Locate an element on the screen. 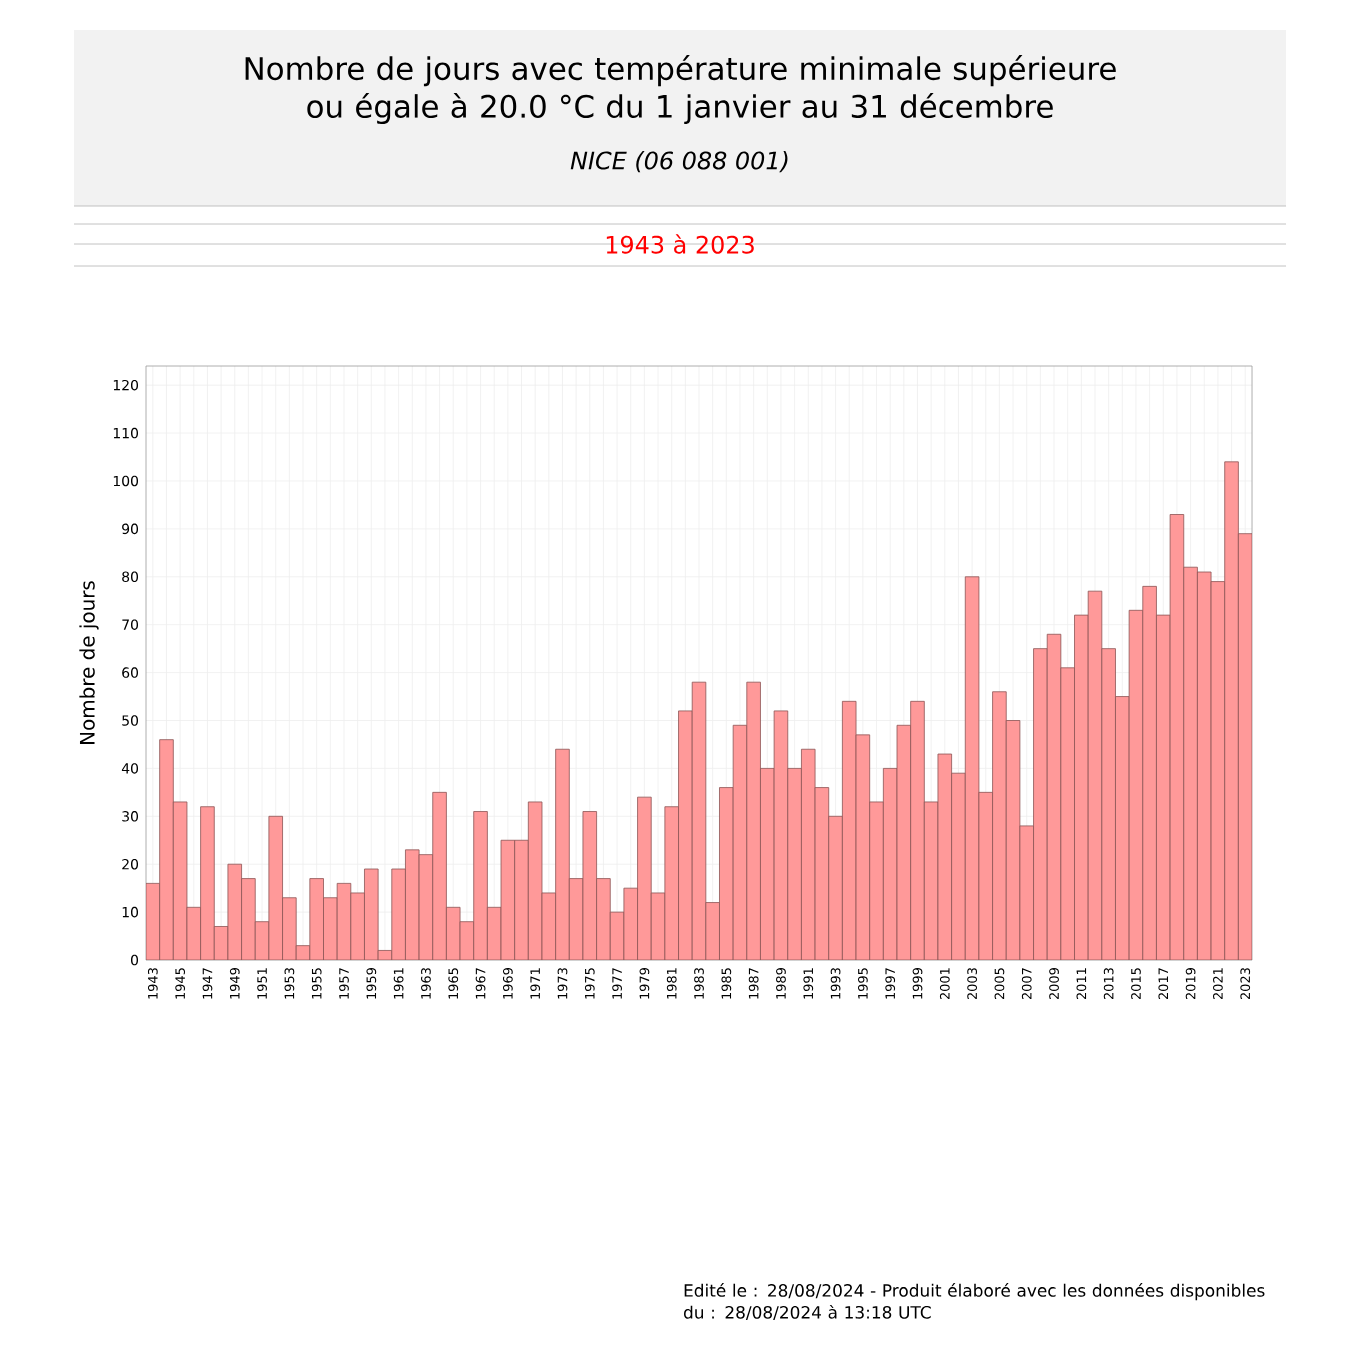 Image resolution: width=1360 pixels, height=1360 pixels. text: 1943 à 2023 is located at coordinates (680, 244).